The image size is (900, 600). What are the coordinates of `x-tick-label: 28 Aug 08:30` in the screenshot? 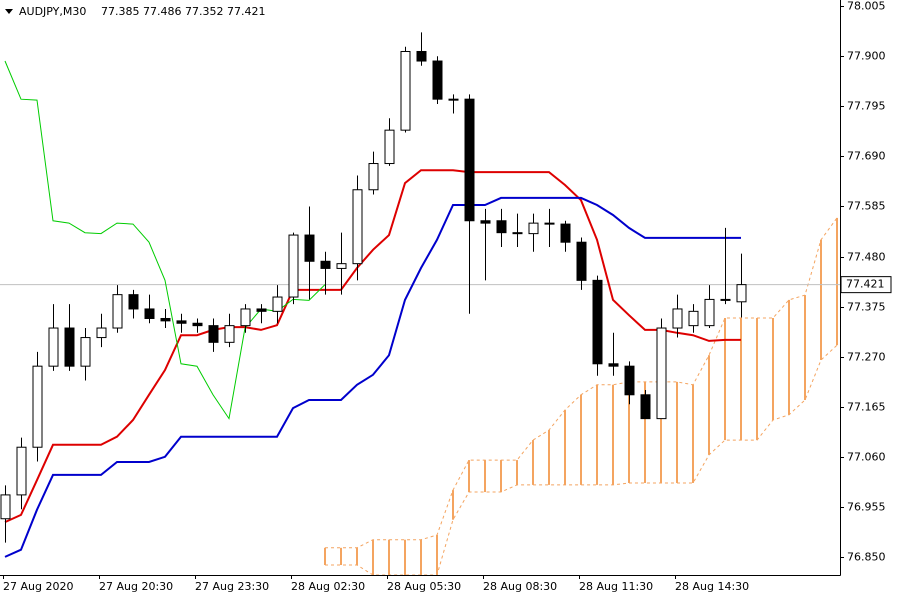 It's located at (520, 586).